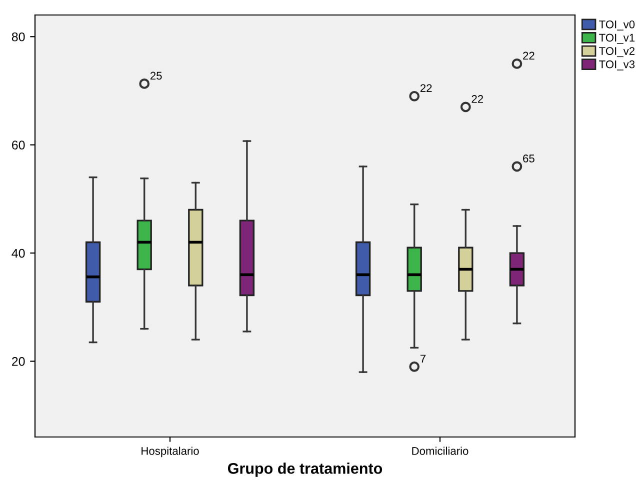 This screenshot has width=642, height=481. Describe the element at coordinates (616, 52) in the screenshot. I see `legend-label: TOI_v2` at that location.